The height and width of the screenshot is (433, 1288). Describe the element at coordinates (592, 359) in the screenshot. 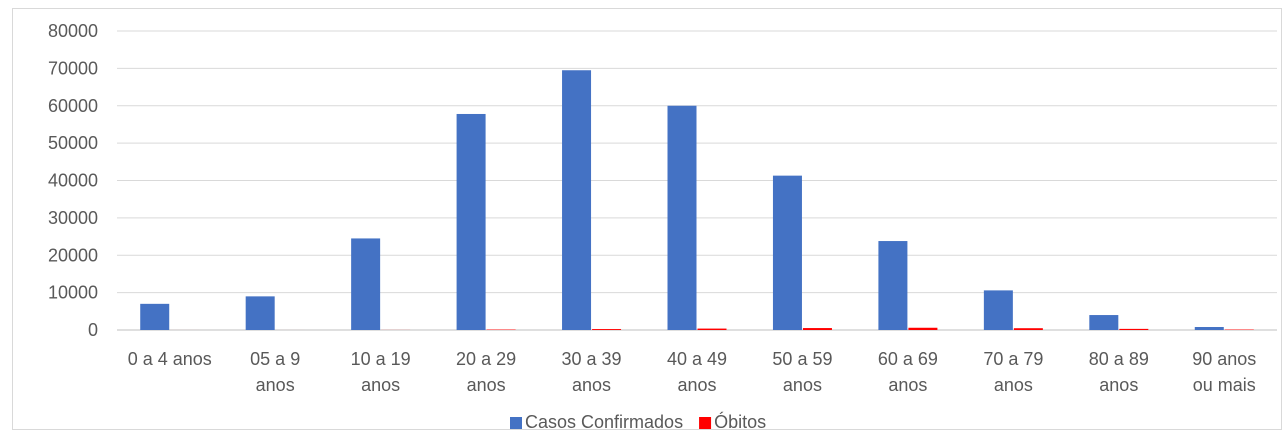

I see `x-tick-label: 30 a 39` at that location.